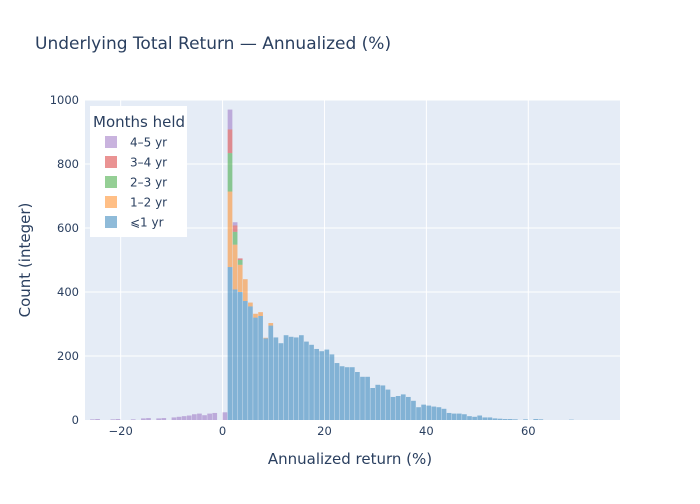 The image size is (700, 504). Describe the element at coordinates (68, 356) in the screenshot. I see `y-tick-label: 200` at that location.